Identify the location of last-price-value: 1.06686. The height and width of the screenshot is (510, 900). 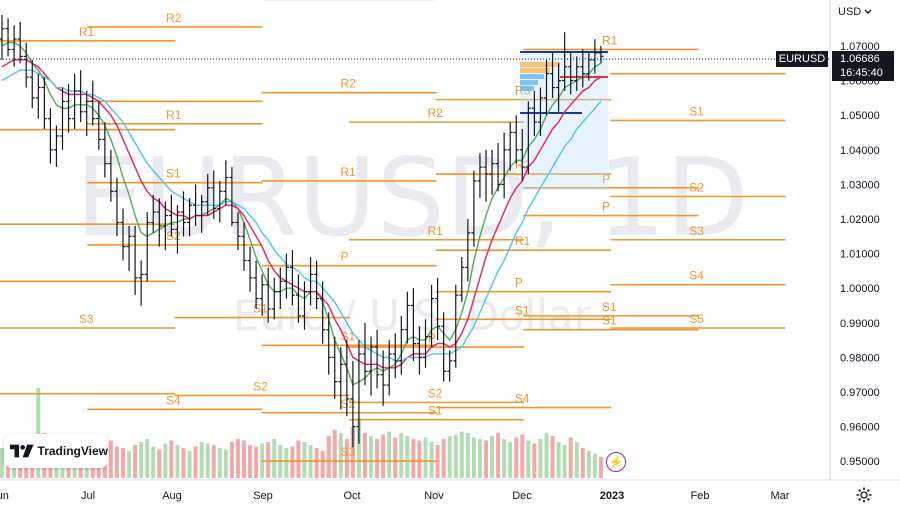
(860, 59).